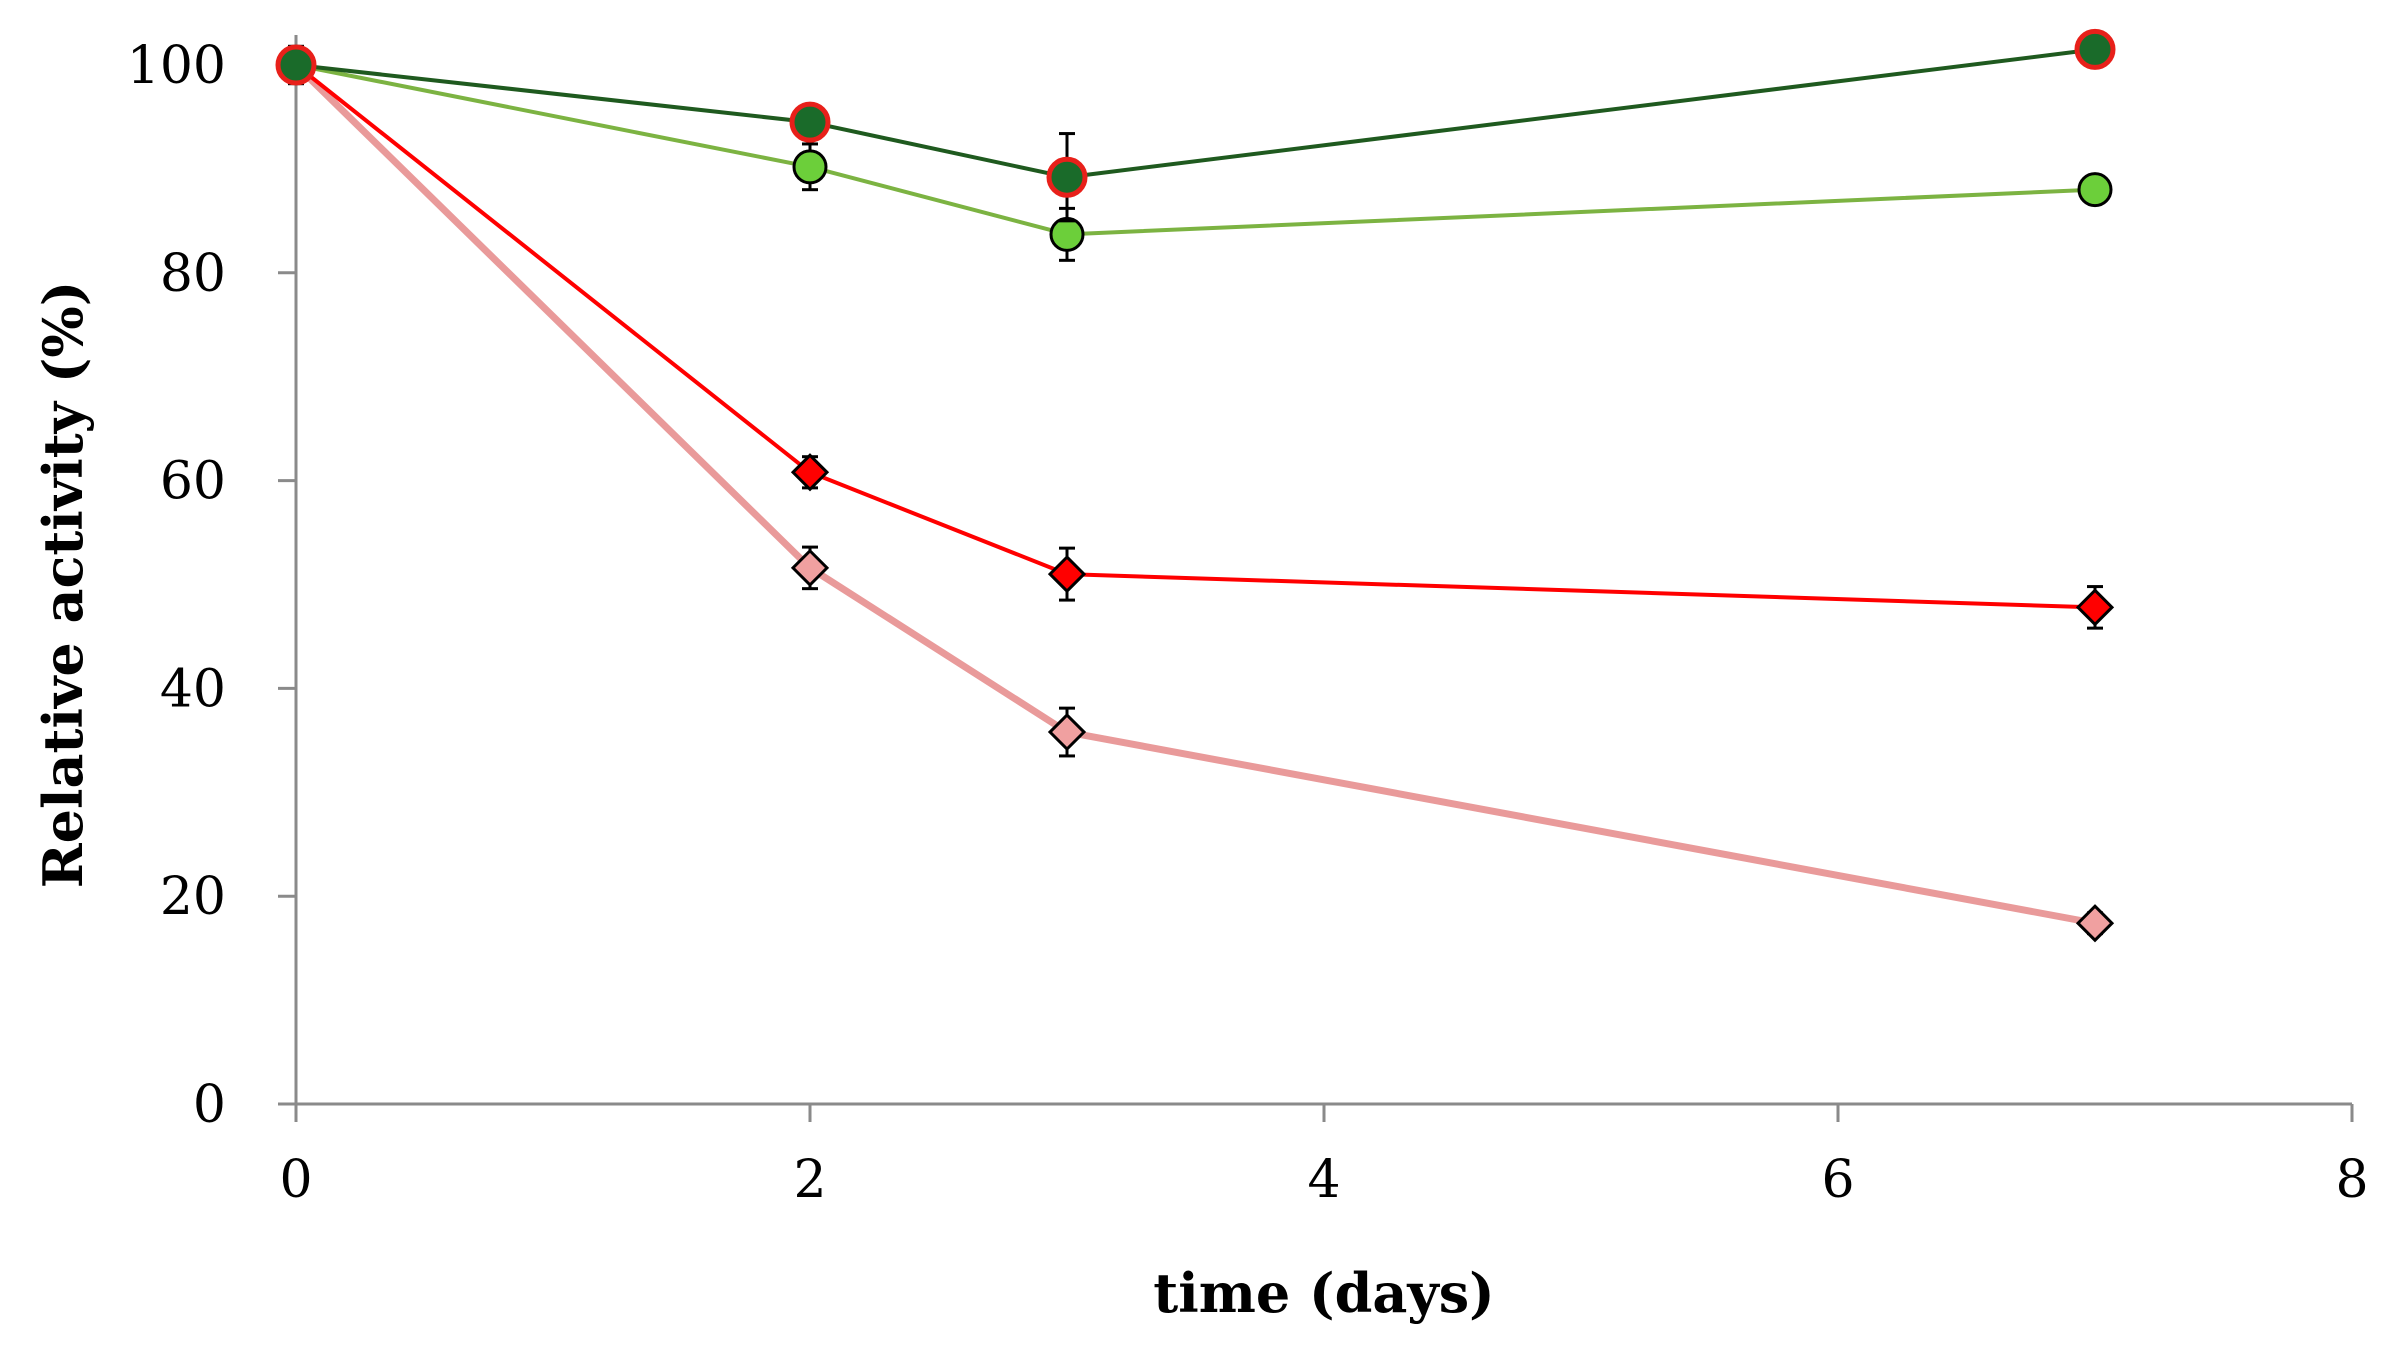 The height and width of the screenshot is (1348, 2393). Describe the element at coordinates (193, 897) in the screenshot. I see `y-tick-label: 20` at that location.